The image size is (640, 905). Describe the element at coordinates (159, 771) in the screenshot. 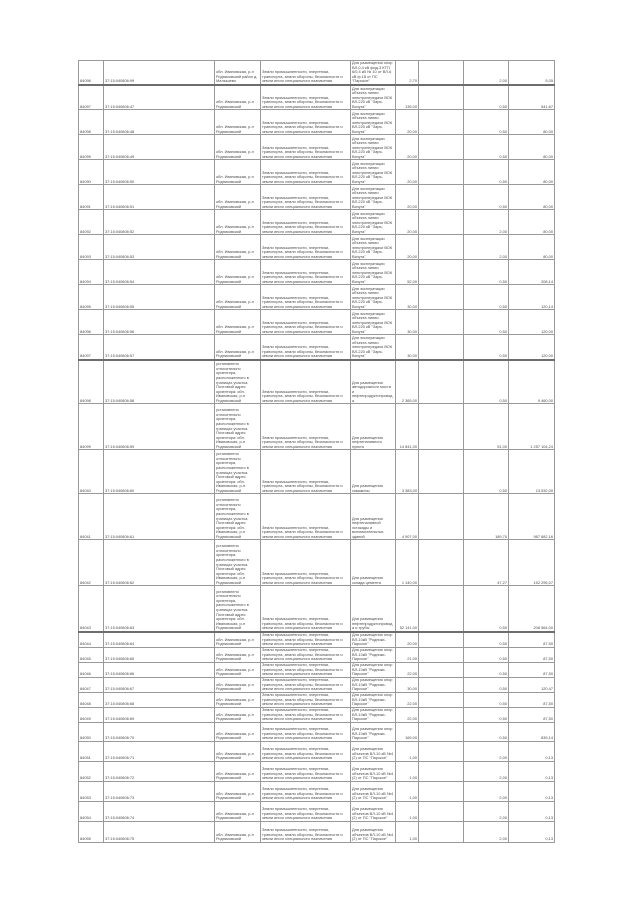

I see `cadastral-number: 37:15:040806:72` at that location.